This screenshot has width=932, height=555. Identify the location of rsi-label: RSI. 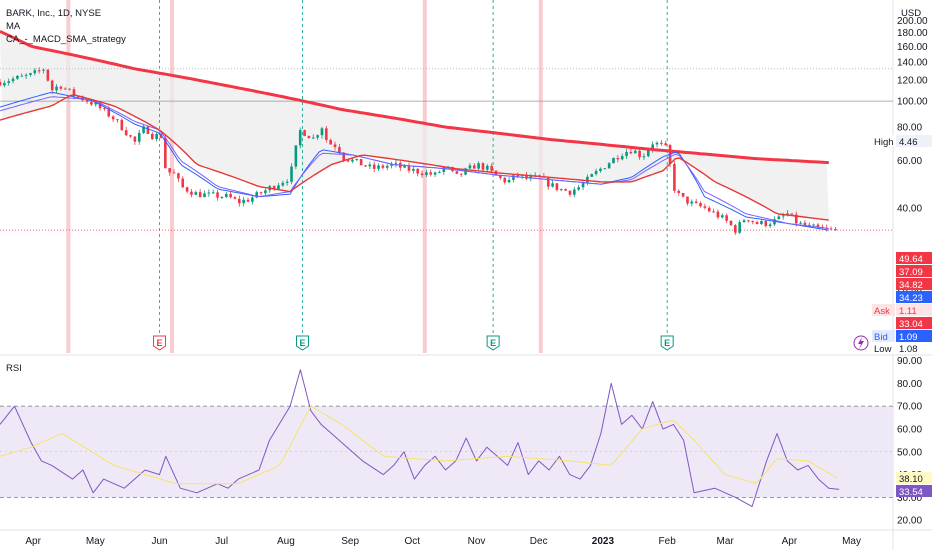
(14, 368).